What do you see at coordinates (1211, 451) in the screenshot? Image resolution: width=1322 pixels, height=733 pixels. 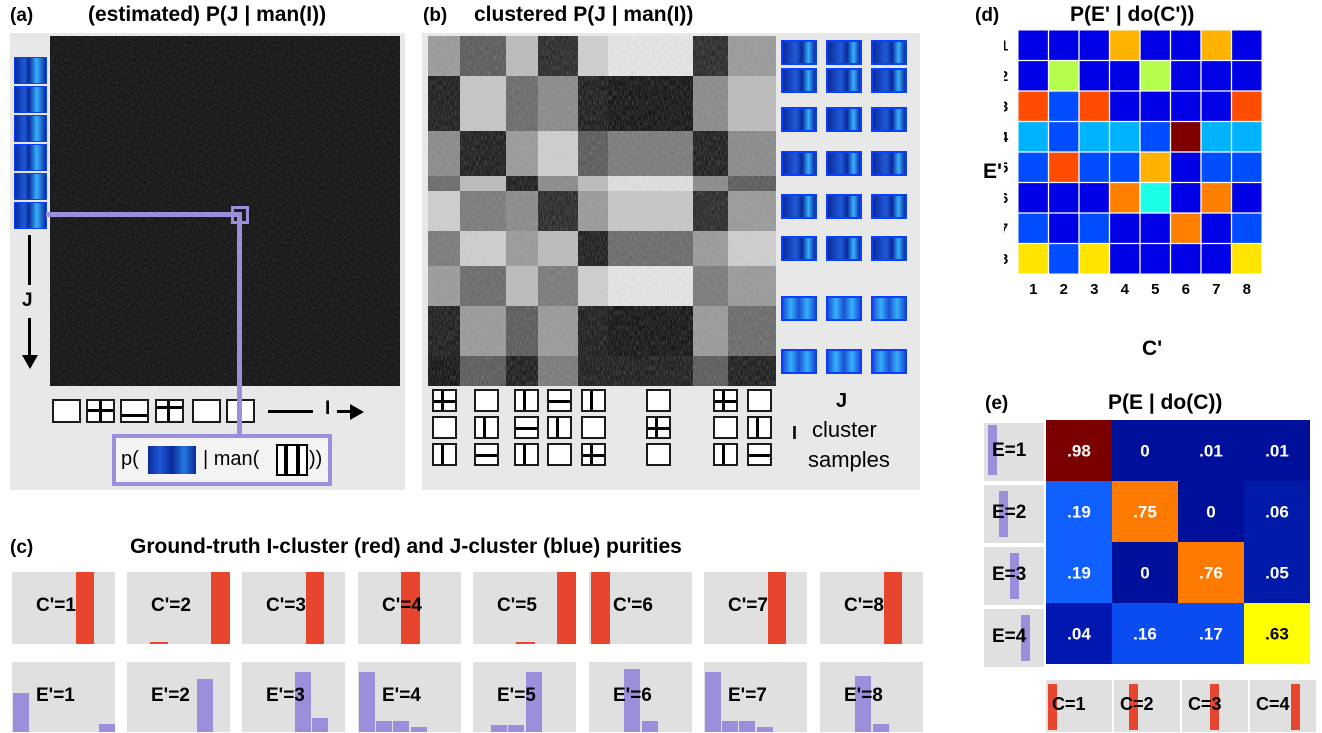 I see `e-cell-value: .01` at bounding box center [1211, 451].